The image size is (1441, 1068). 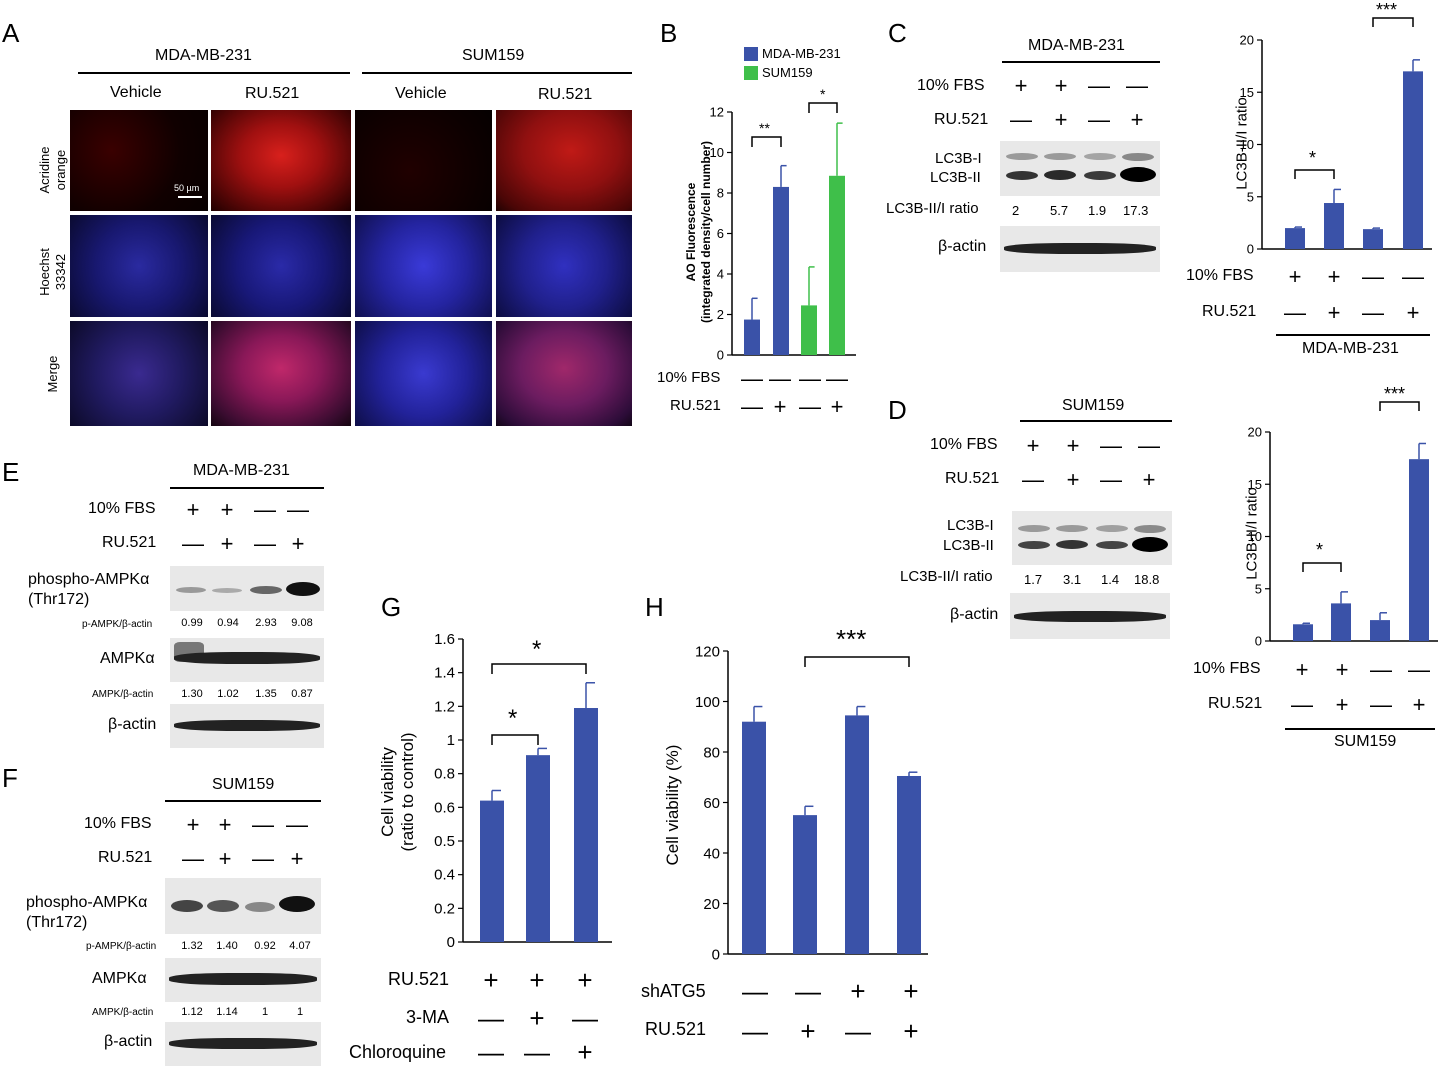 I want to click on chart-g-ytick-label-7: 1.2, so click(x=444, y=706).